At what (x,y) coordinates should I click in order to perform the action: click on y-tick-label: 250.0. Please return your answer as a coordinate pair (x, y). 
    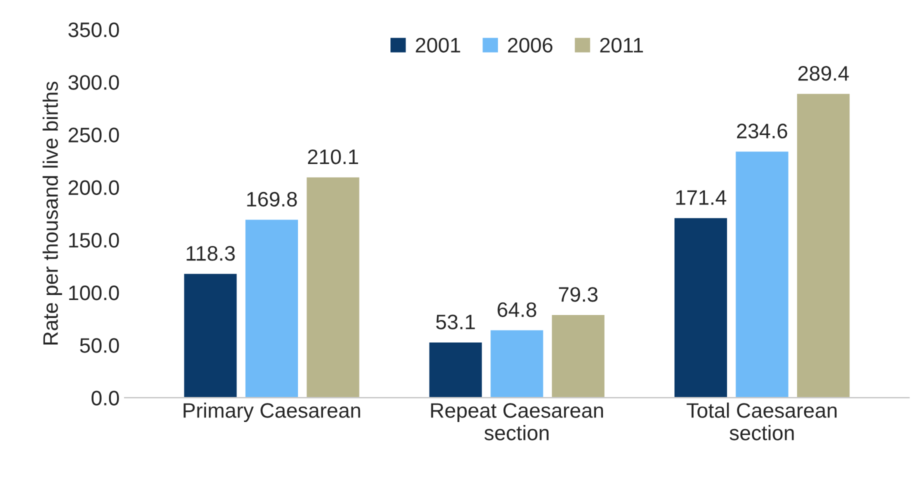
    Looking at the image, I should click on (93, 135).